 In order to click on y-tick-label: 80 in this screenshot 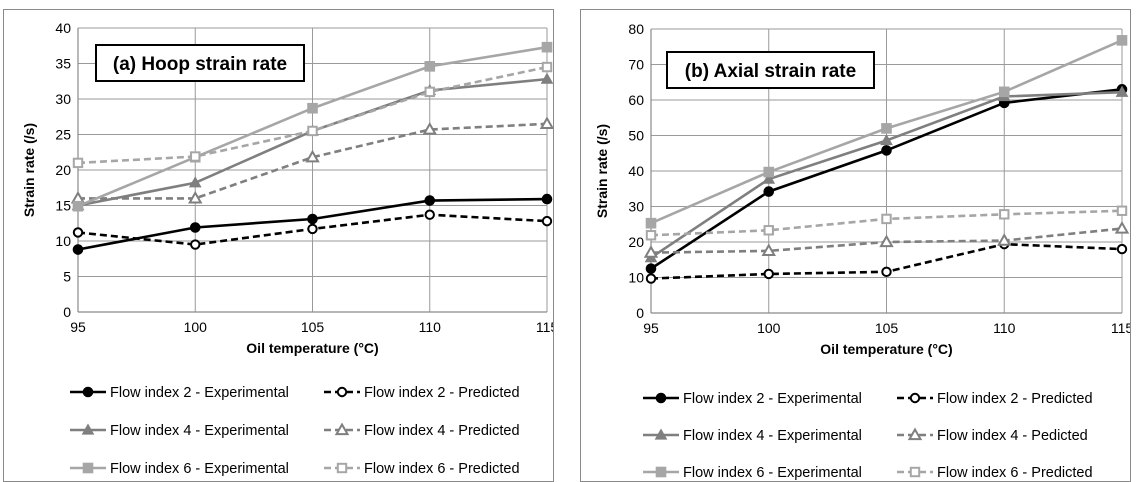, I will do `click(636, 29)`.